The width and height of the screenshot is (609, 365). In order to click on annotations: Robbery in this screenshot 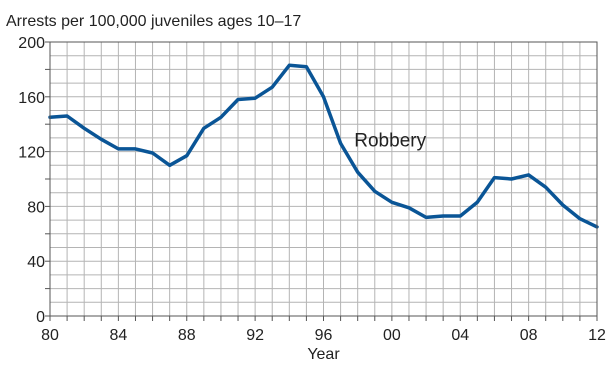, I will do `click(390, 140)`.